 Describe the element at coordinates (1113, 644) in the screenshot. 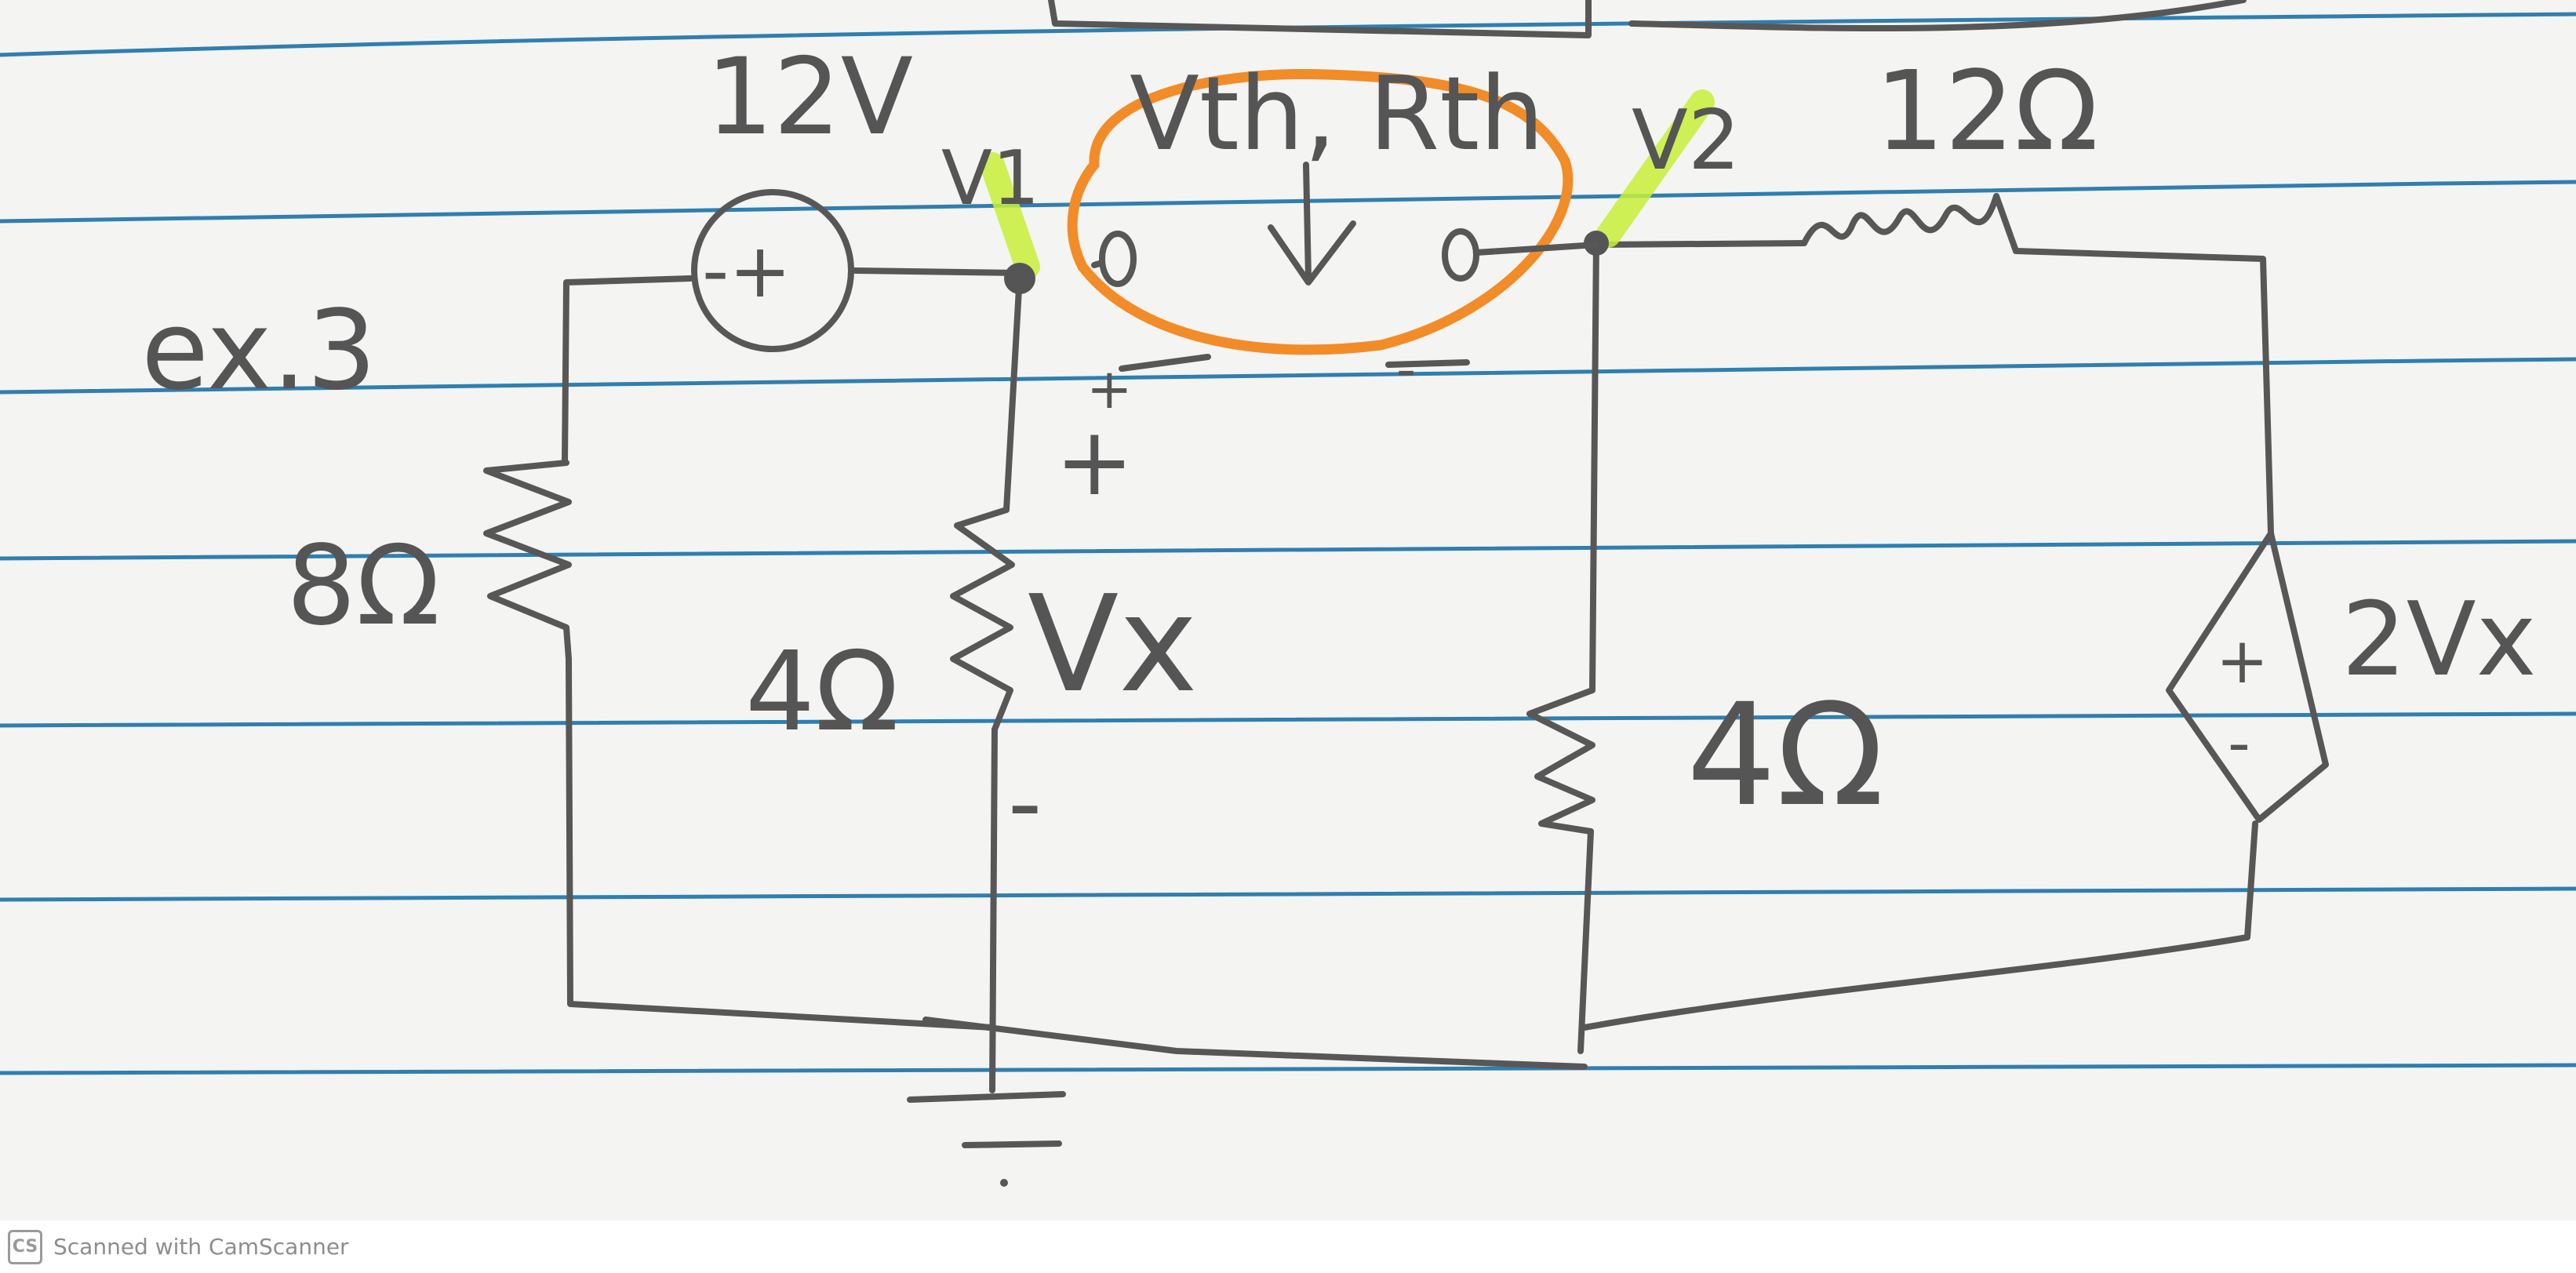

I see `label-vx: Vx` at that location.